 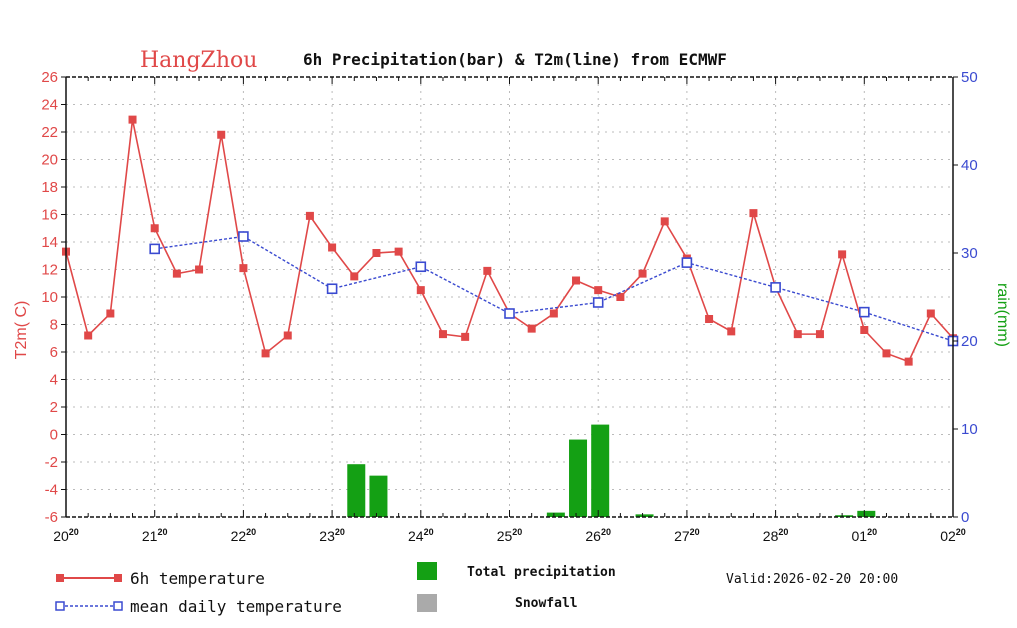 What do you see at coordinates (118, 606) in the screenshot?
I see `legend-mean-marker` at bounding box center [118, 606].